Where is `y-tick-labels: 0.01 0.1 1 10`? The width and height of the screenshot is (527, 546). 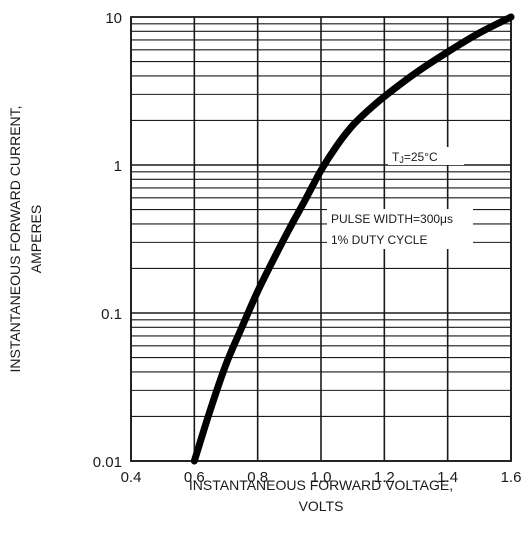
y-tick-labels: 0.01 0.1 1 10 is located at coordinates (107, 240).